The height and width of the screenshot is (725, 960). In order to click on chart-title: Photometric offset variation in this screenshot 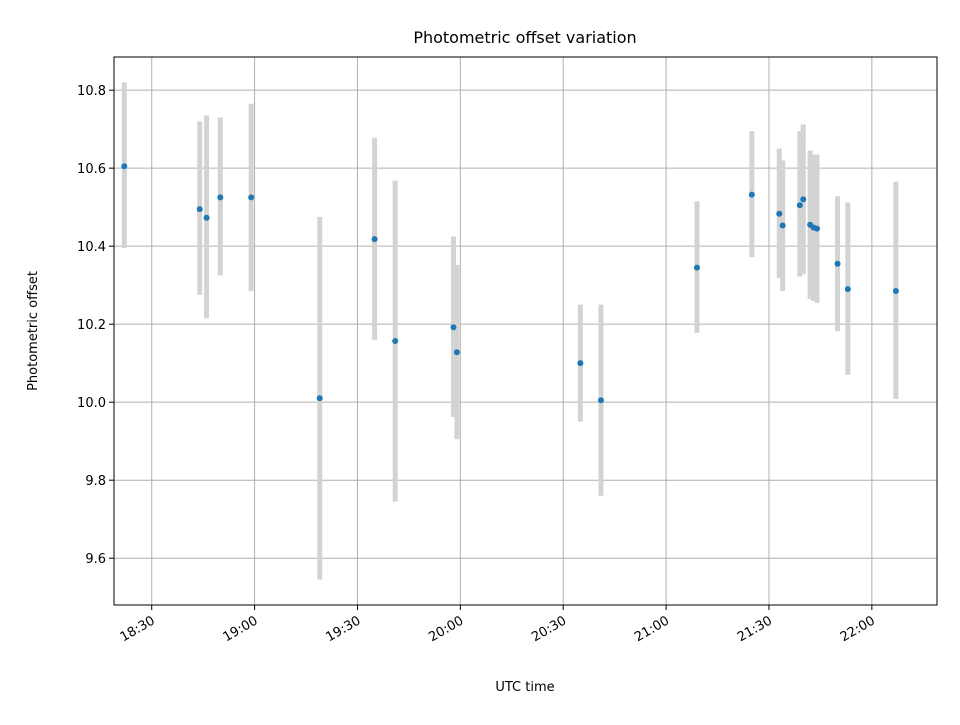, I will do `click(524, 37)`.